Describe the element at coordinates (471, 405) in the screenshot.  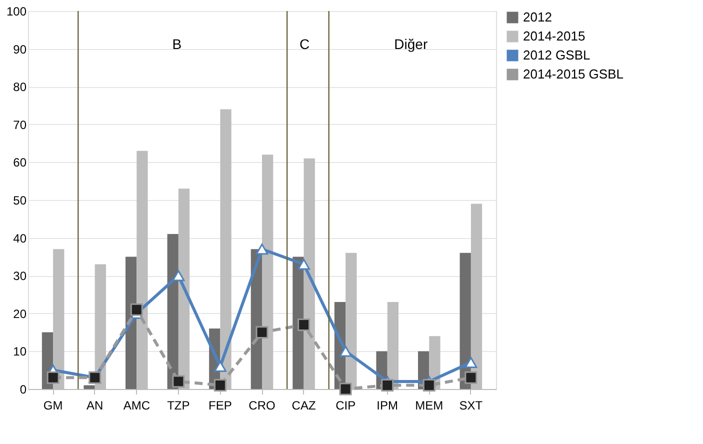
I see `x-tick-label: SXT` at that location.